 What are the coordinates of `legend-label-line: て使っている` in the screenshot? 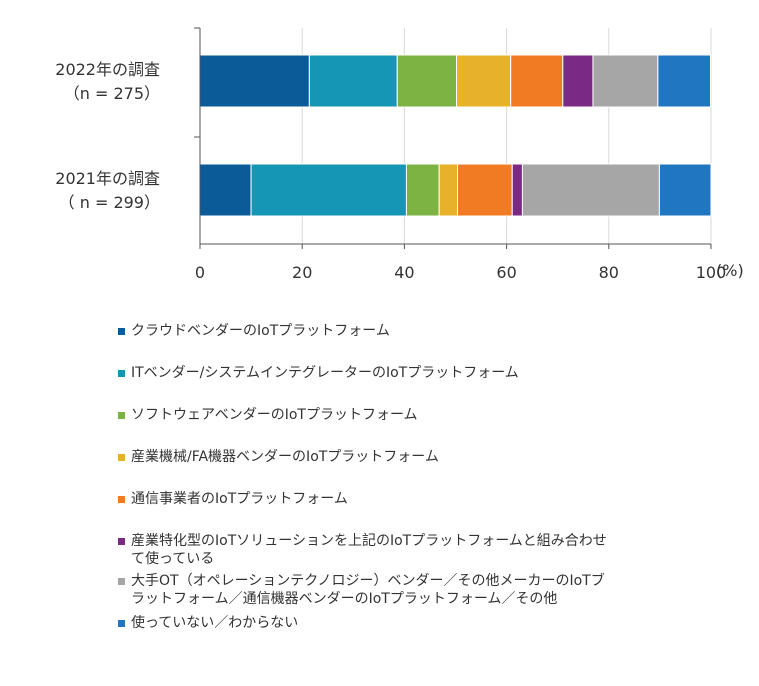 It's located at (173, 559).